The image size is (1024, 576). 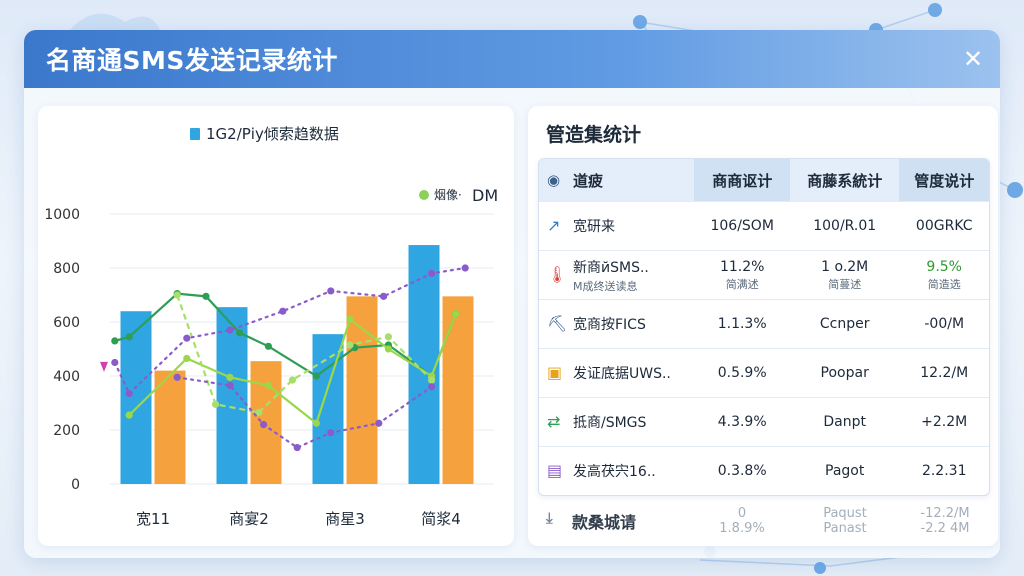 I want to click on column-header-1: 商商讴计, so click(x=742, y=180).